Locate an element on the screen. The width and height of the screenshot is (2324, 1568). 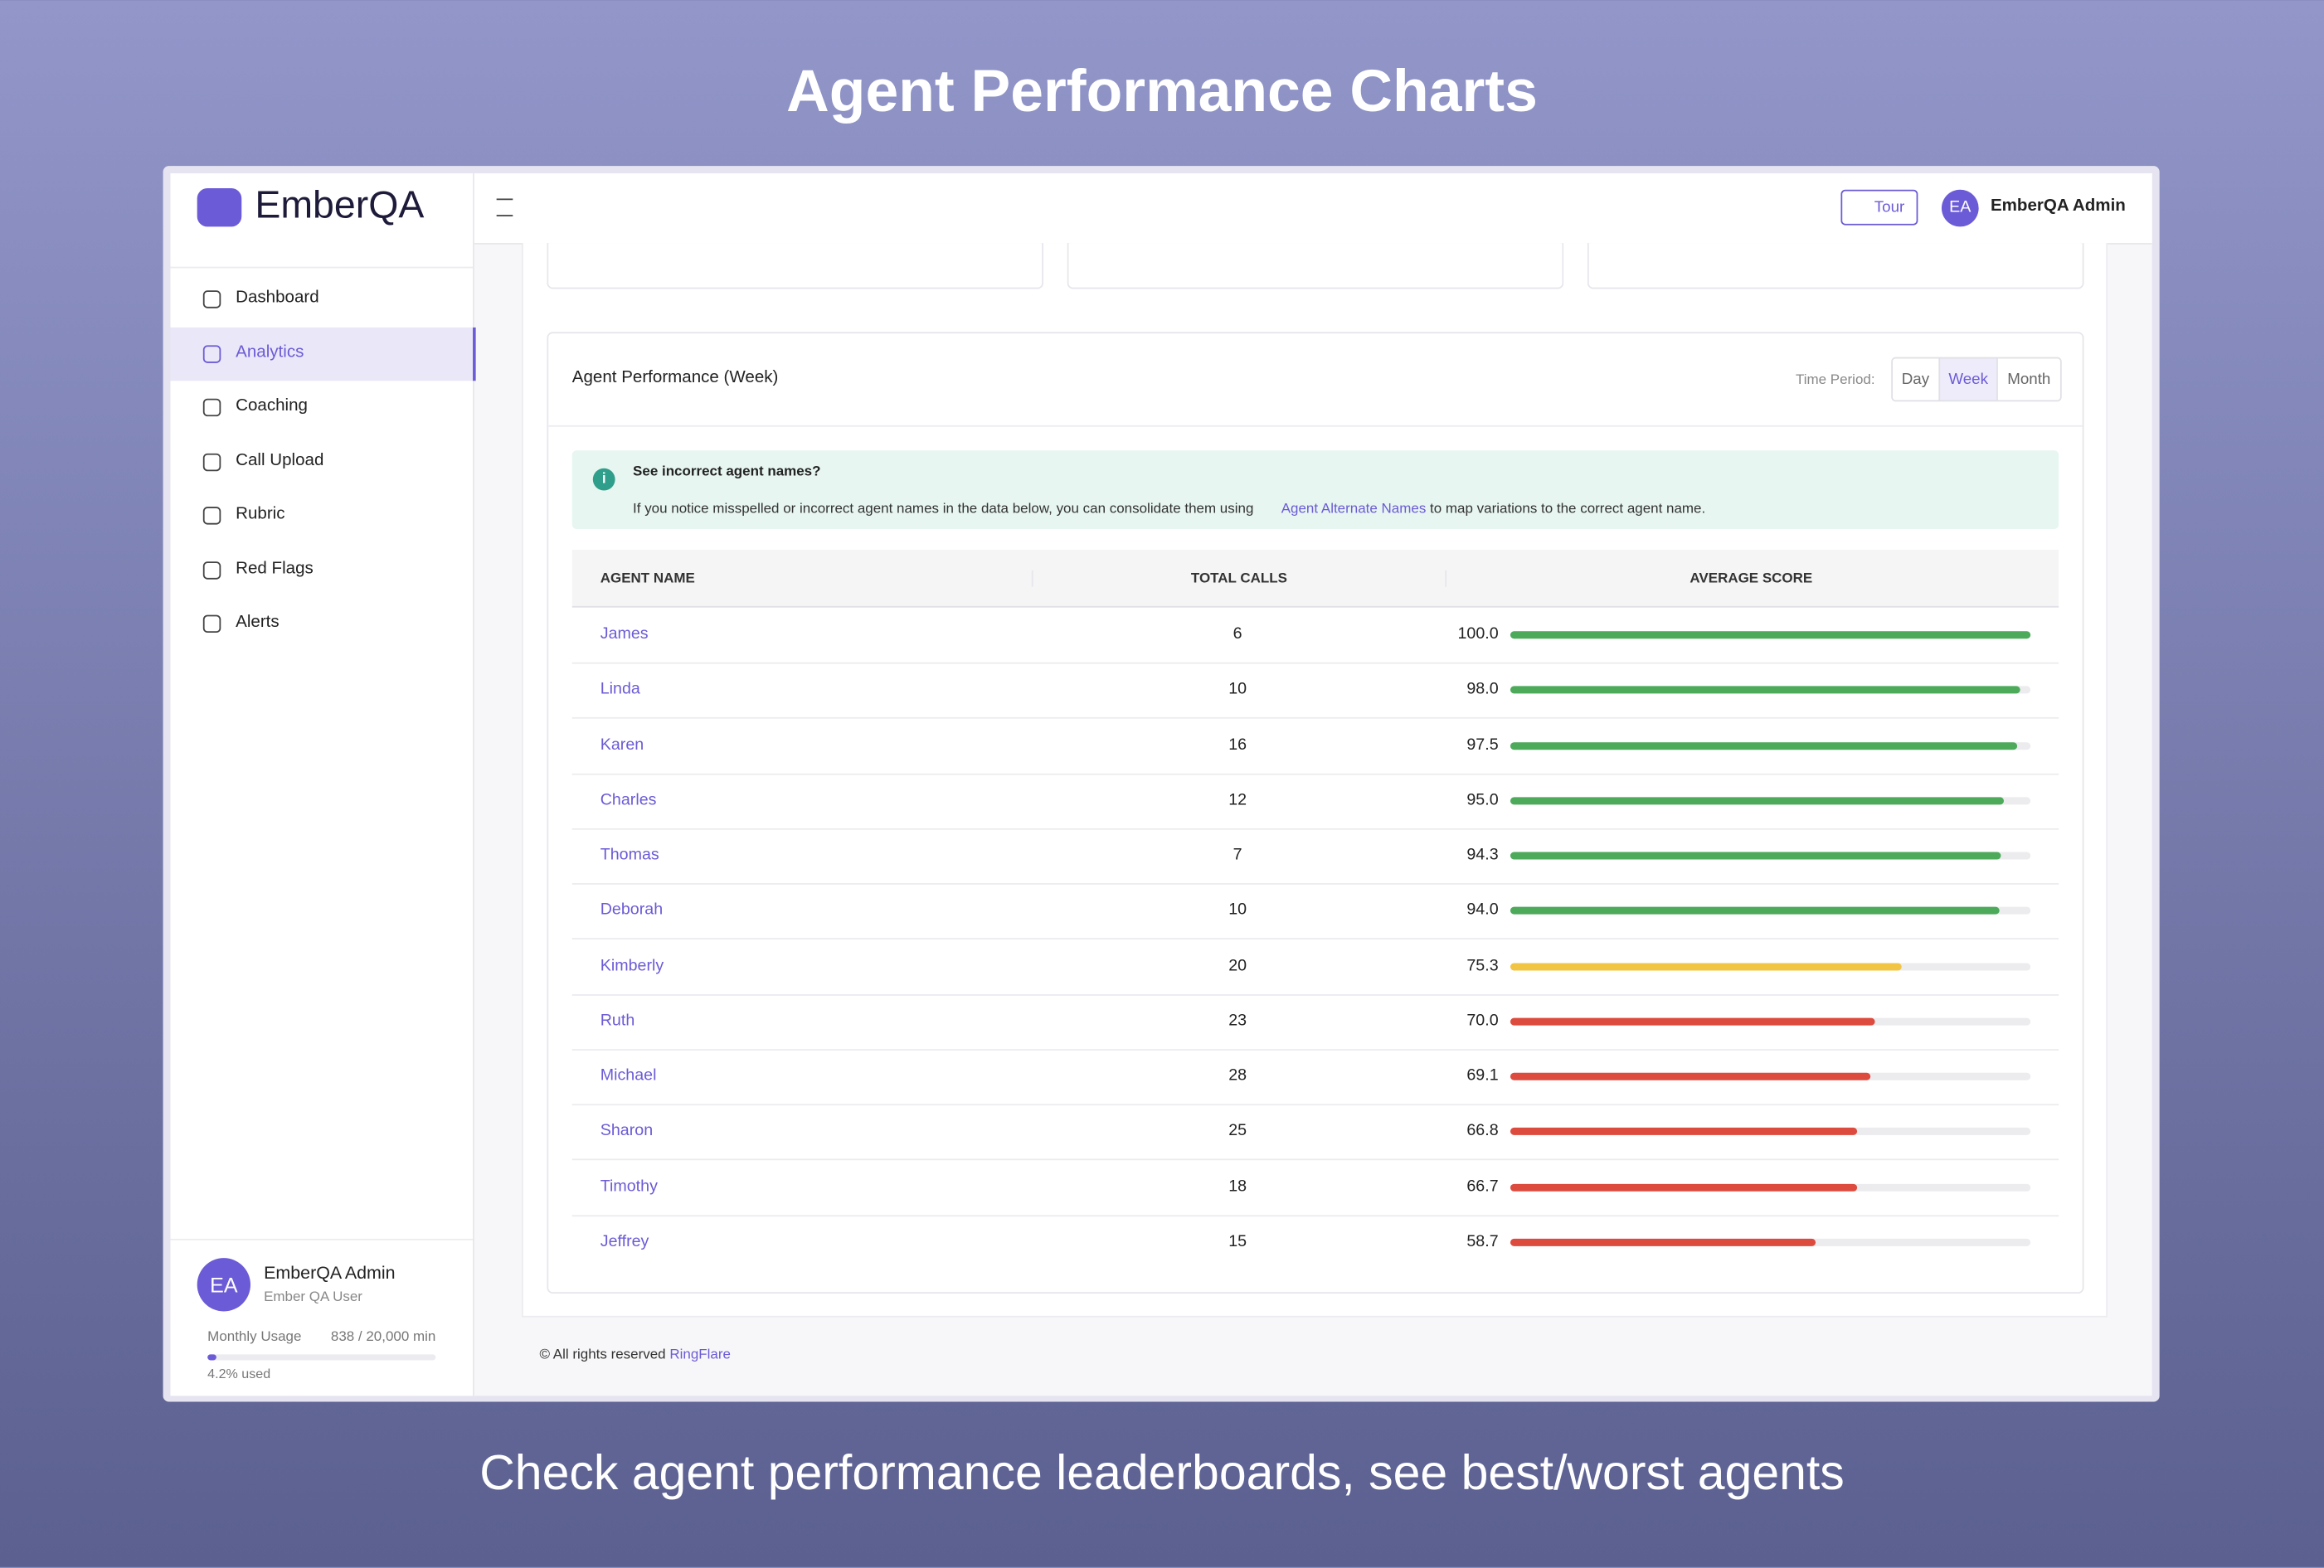
score-label: 70.0 is located at coordinates (1482, 1021).